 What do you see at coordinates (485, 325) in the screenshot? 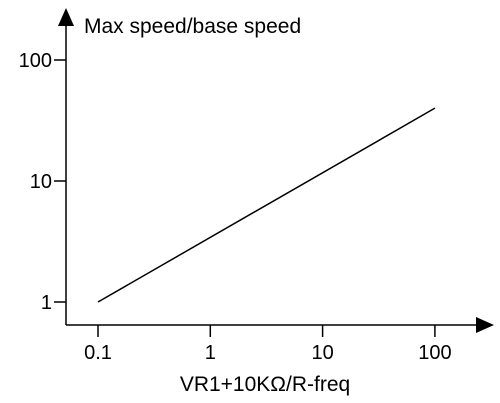
I see `x-axis-arrow` at bounding box center [485, 325].